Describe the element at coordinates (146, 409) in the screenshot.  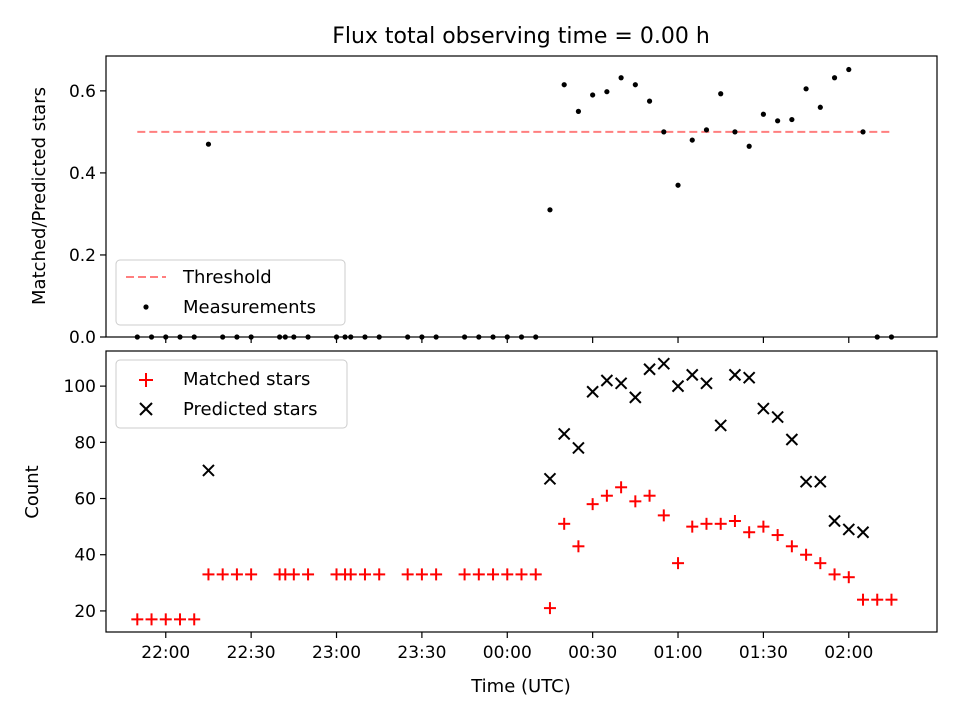
I see `legend-predicted-swatch` at that location.